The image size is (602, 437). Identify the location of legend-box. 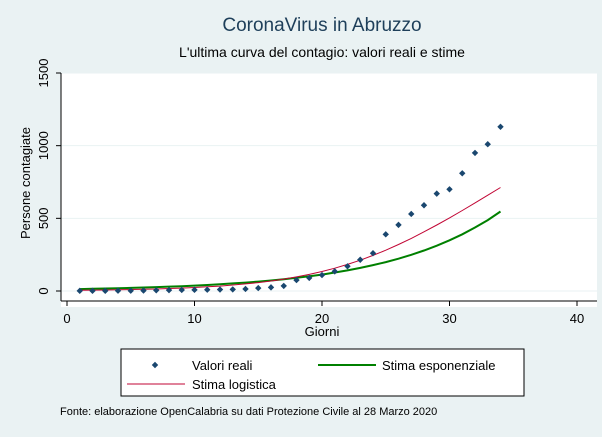
(322, 372).